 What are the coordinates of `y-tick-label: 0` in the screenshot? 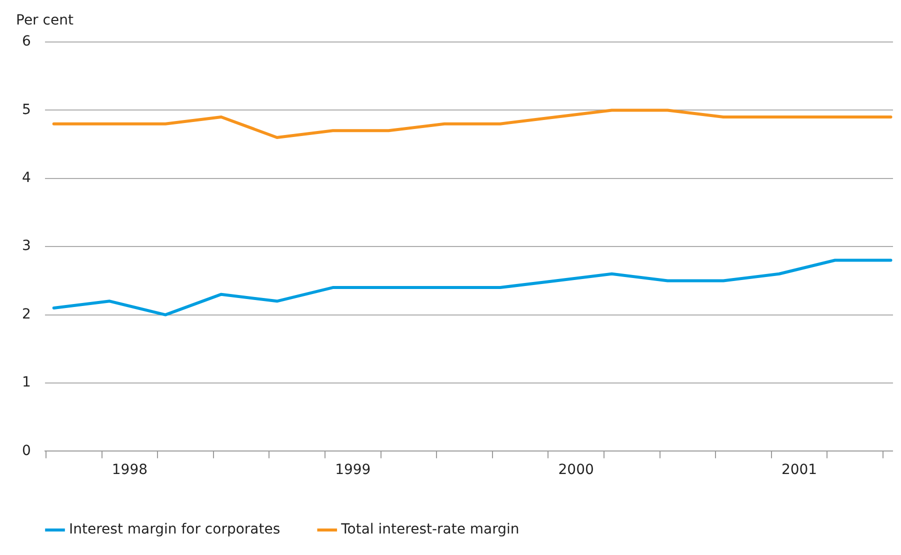 It's located at (26, 450).